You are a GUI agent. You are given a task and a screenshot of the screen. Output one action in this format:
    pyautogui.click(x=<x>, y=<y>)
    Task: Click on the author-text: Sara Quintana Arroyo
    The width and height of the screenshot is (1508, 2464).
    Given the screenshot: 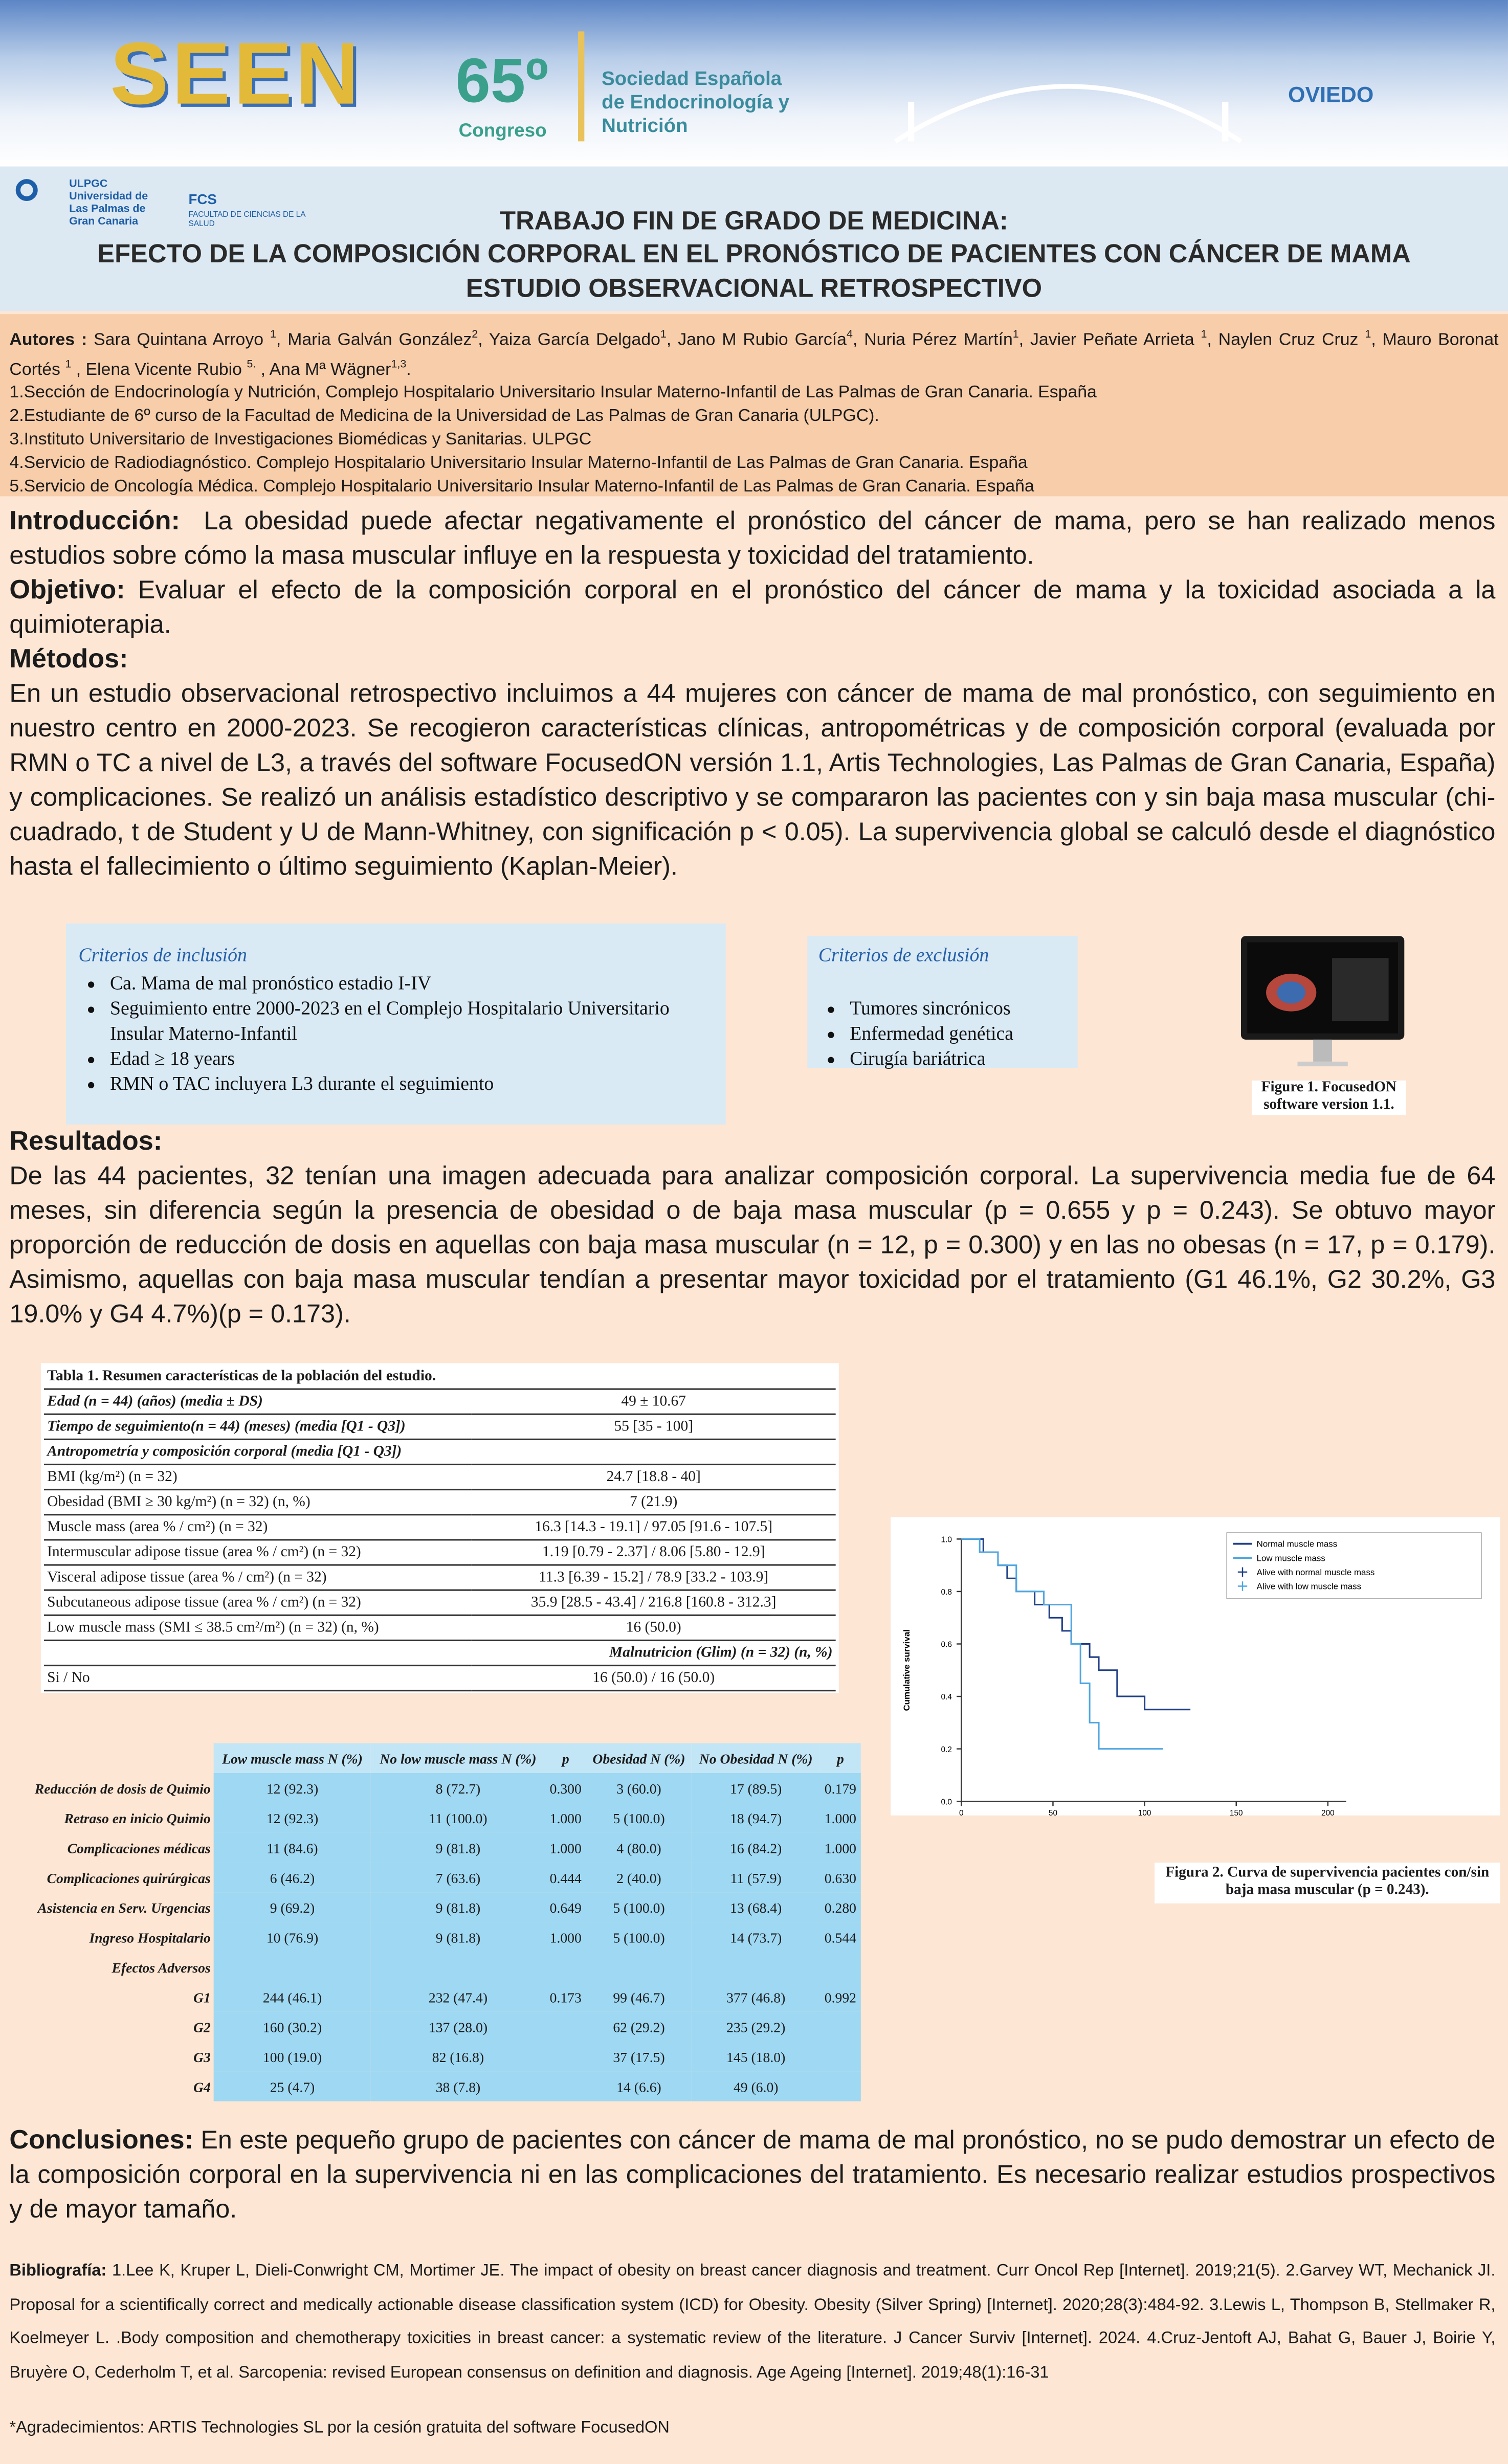 What is the action you would take?
    pyautogui.click(x=178, y=340)
    